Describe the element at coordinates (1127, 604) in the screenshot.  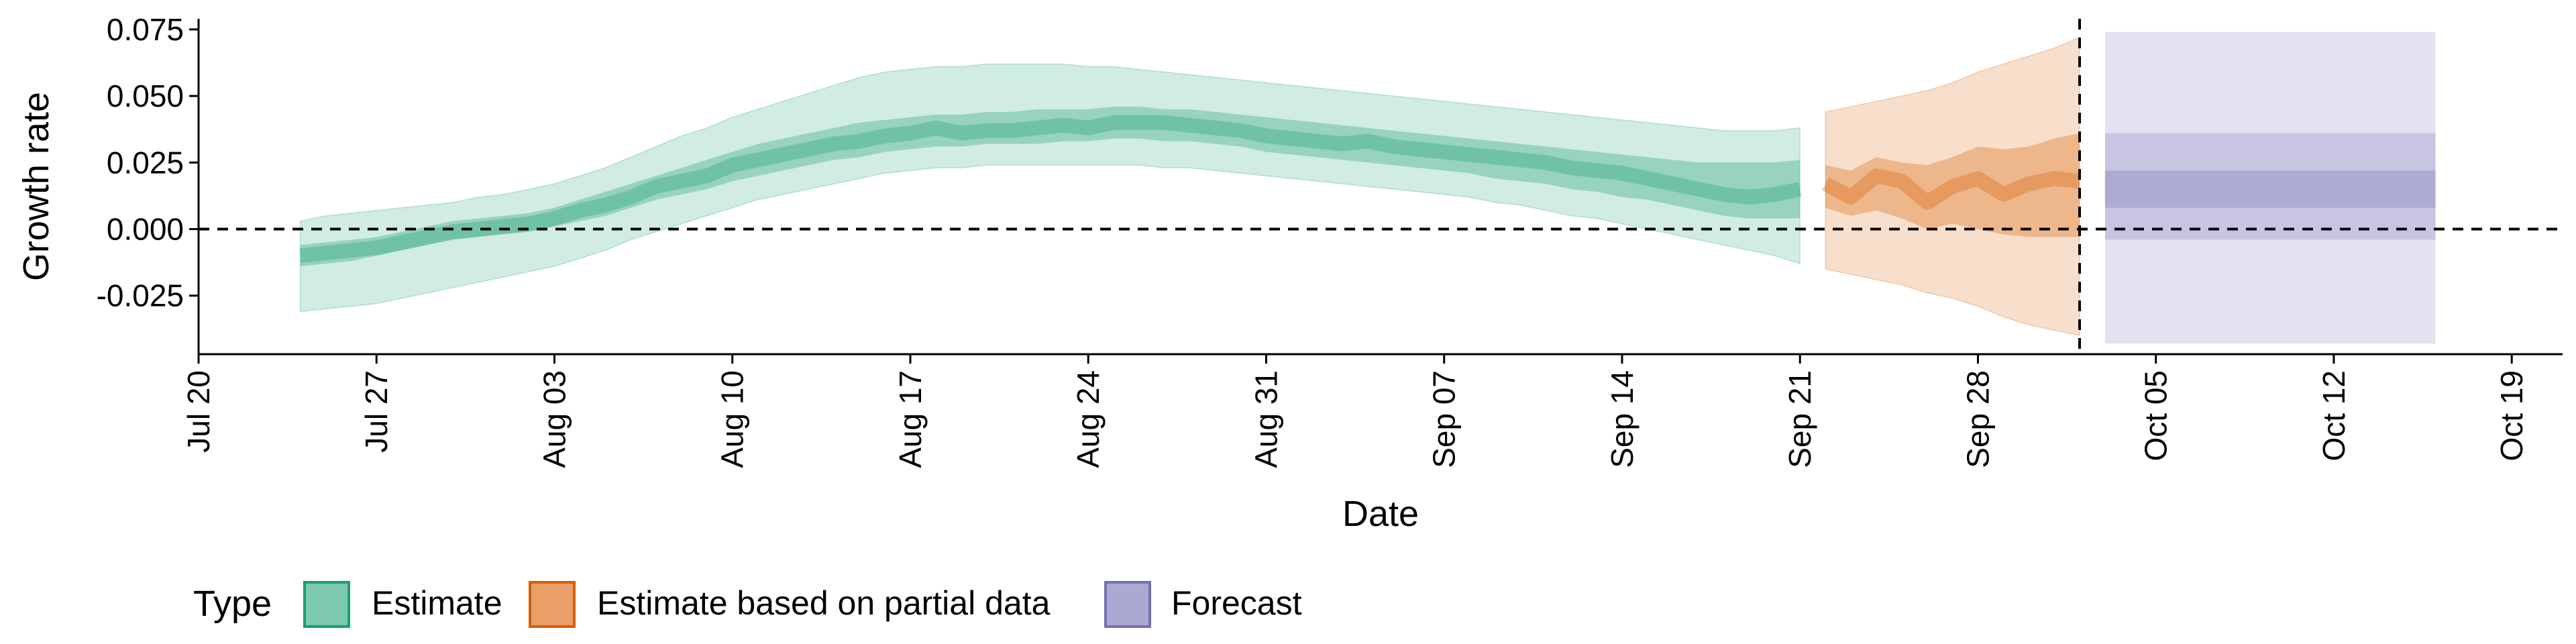
I see `legend-key-forecast` at that location.